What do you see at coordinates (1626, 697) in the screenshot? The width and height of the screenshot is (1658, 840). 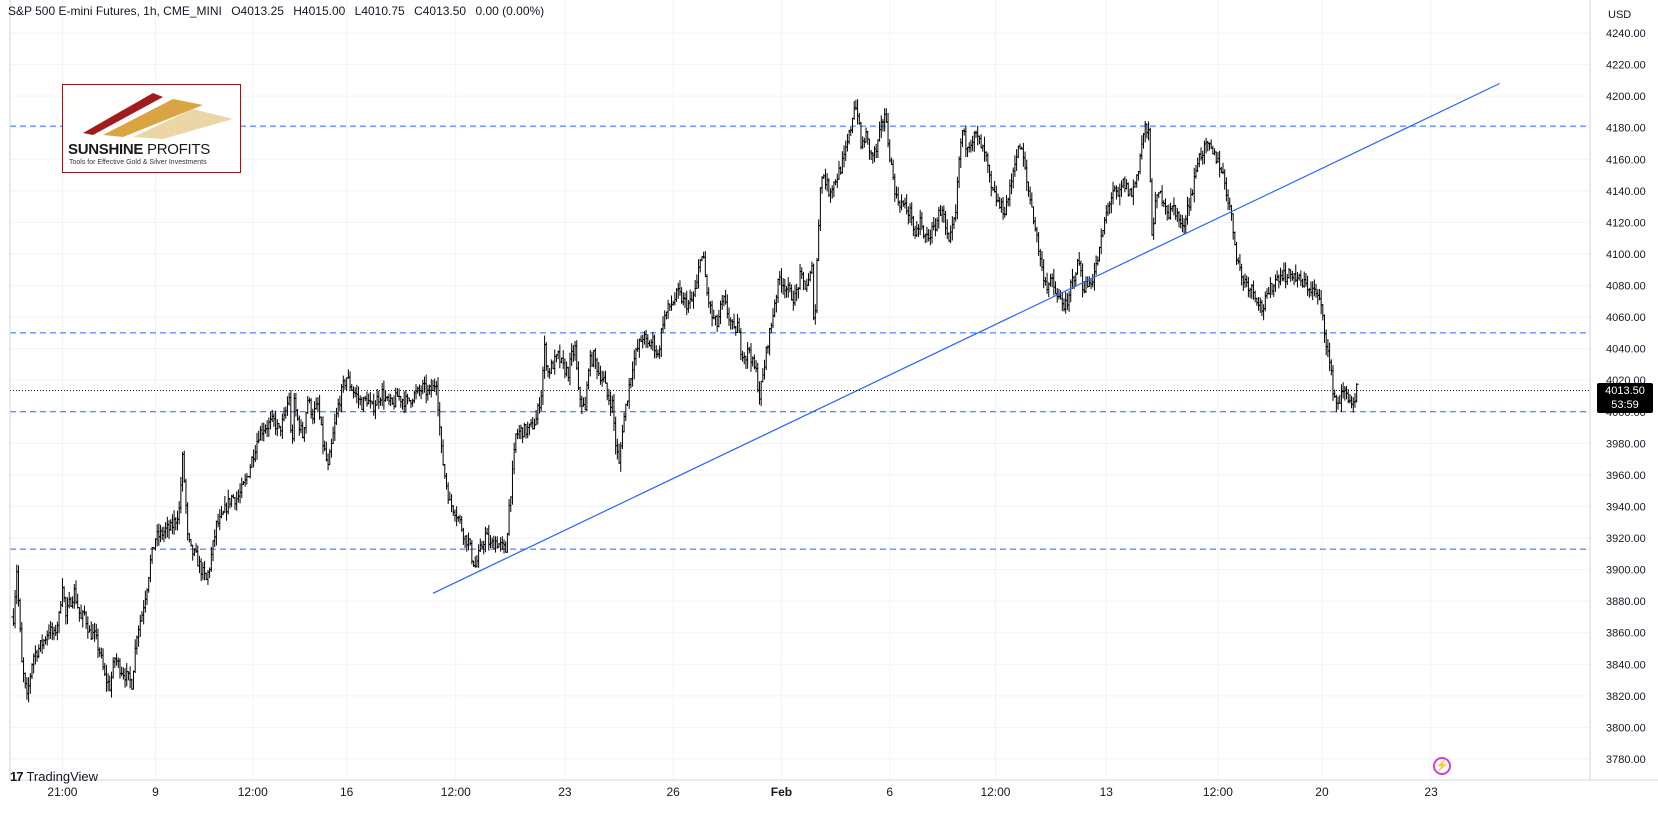 I see `y-tick-label: 3820.00` at bounding box center [1626, 697].